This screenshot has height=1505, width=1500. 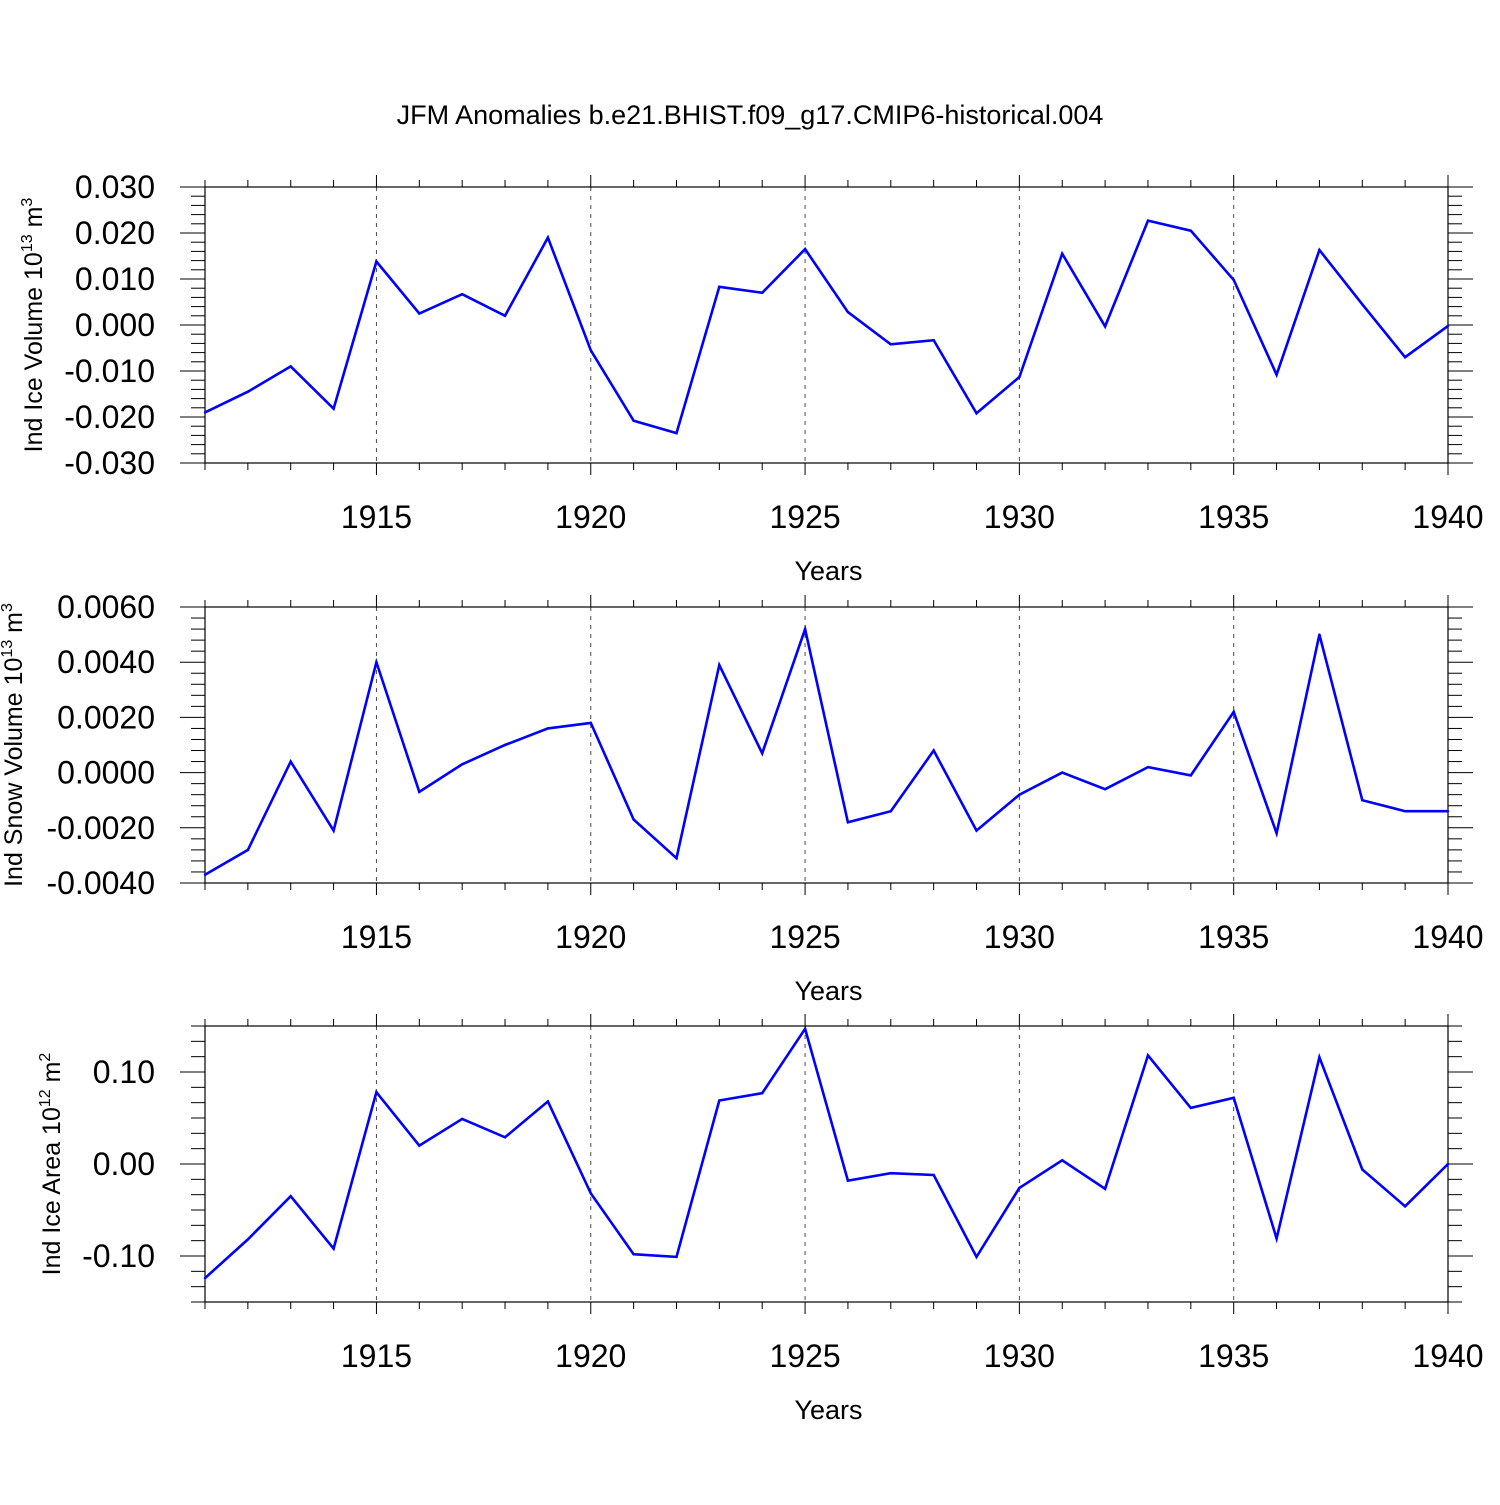 What do you see at coordinates (100, 883) in the screenshot?
I see `y-tick-label: -0.0040` at bounding box center [100, 883].